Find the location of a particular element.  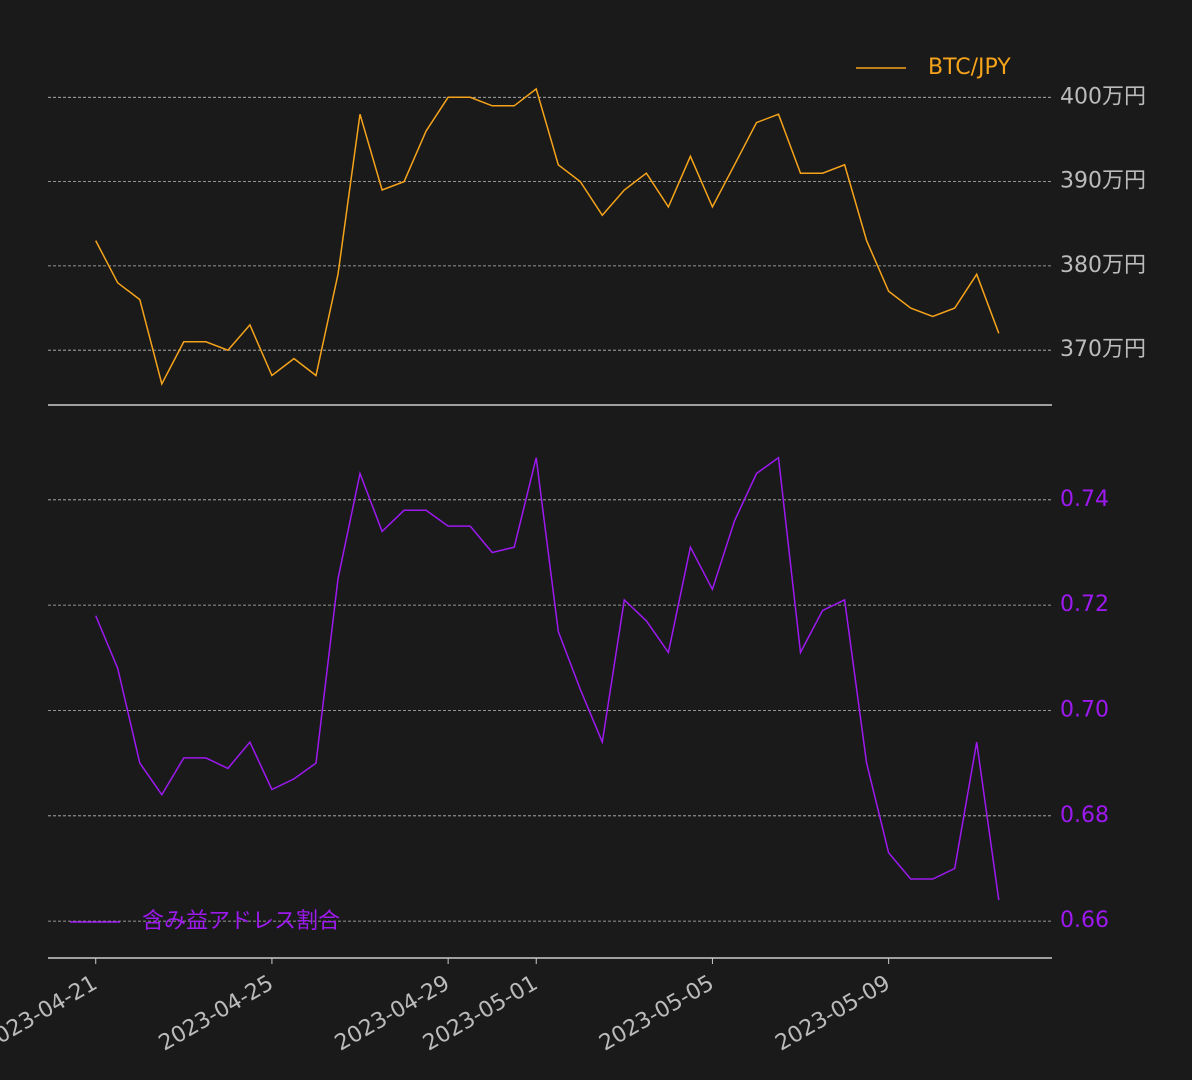

y-tick-label: 0.66 is located at coordinates (1084, 920).